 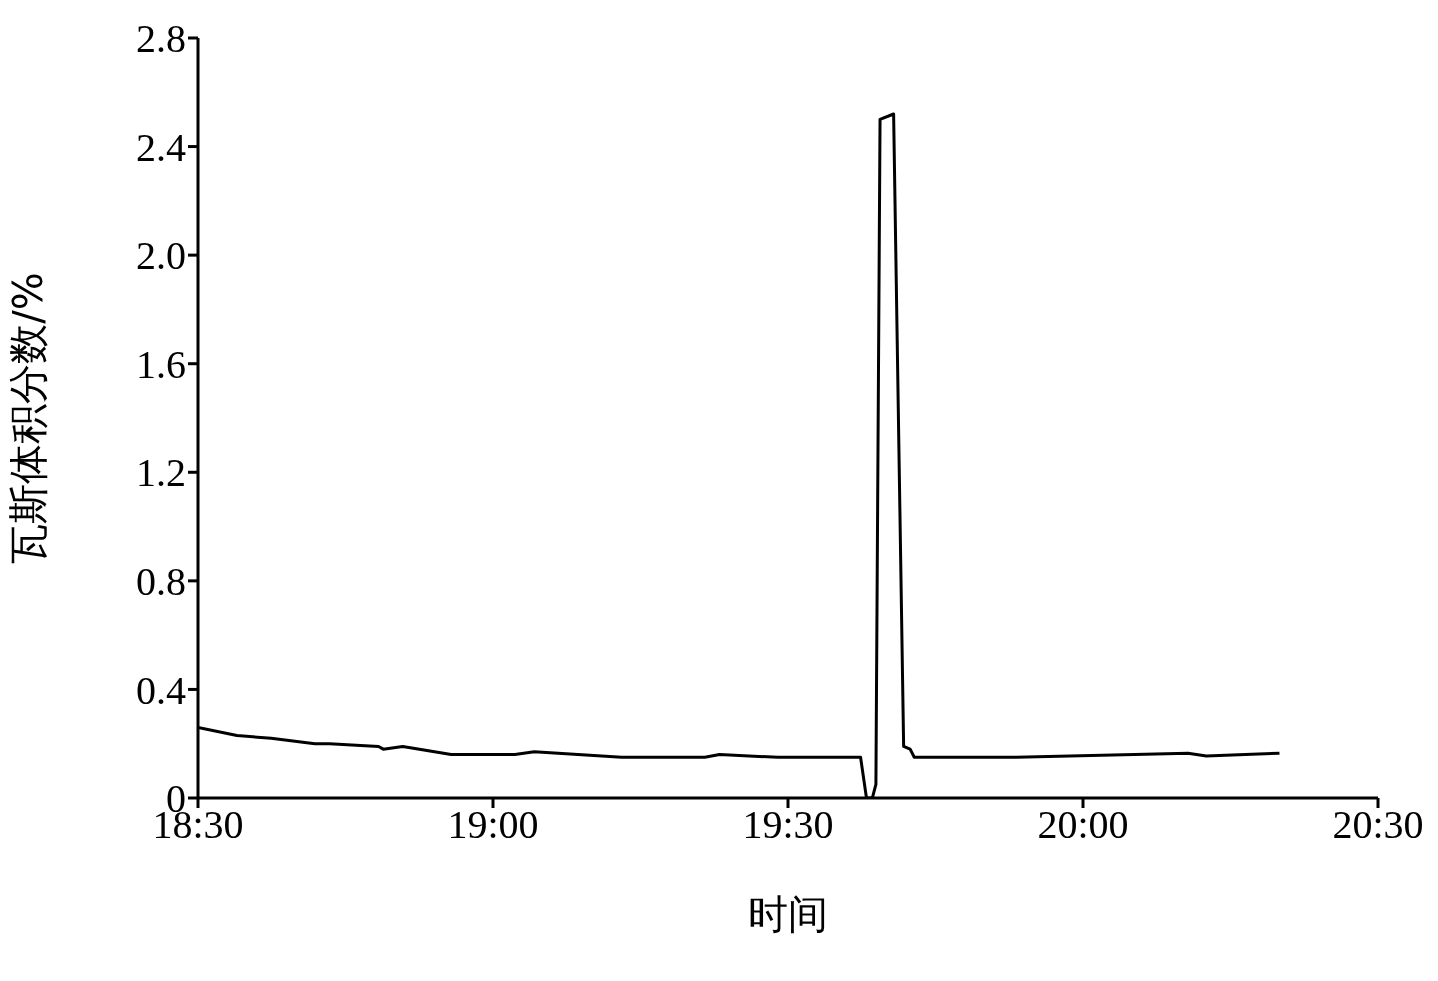 I want to click on y-tick-label: 2.8, so click(x=161, y=39).